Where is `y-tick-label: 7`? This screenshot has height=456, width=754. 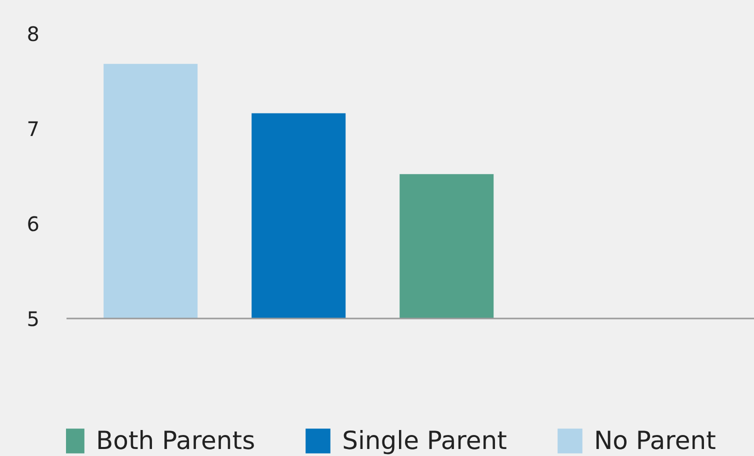 y-tick-label: 7 is located at coordinates (33, 129).